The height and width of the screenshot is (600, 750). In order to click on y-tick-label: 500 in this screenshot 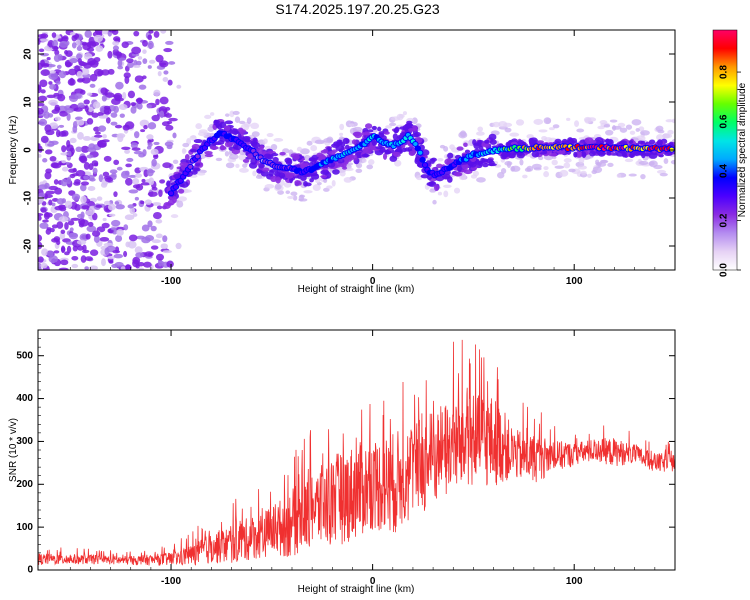, I will do `click(24, 355)`.